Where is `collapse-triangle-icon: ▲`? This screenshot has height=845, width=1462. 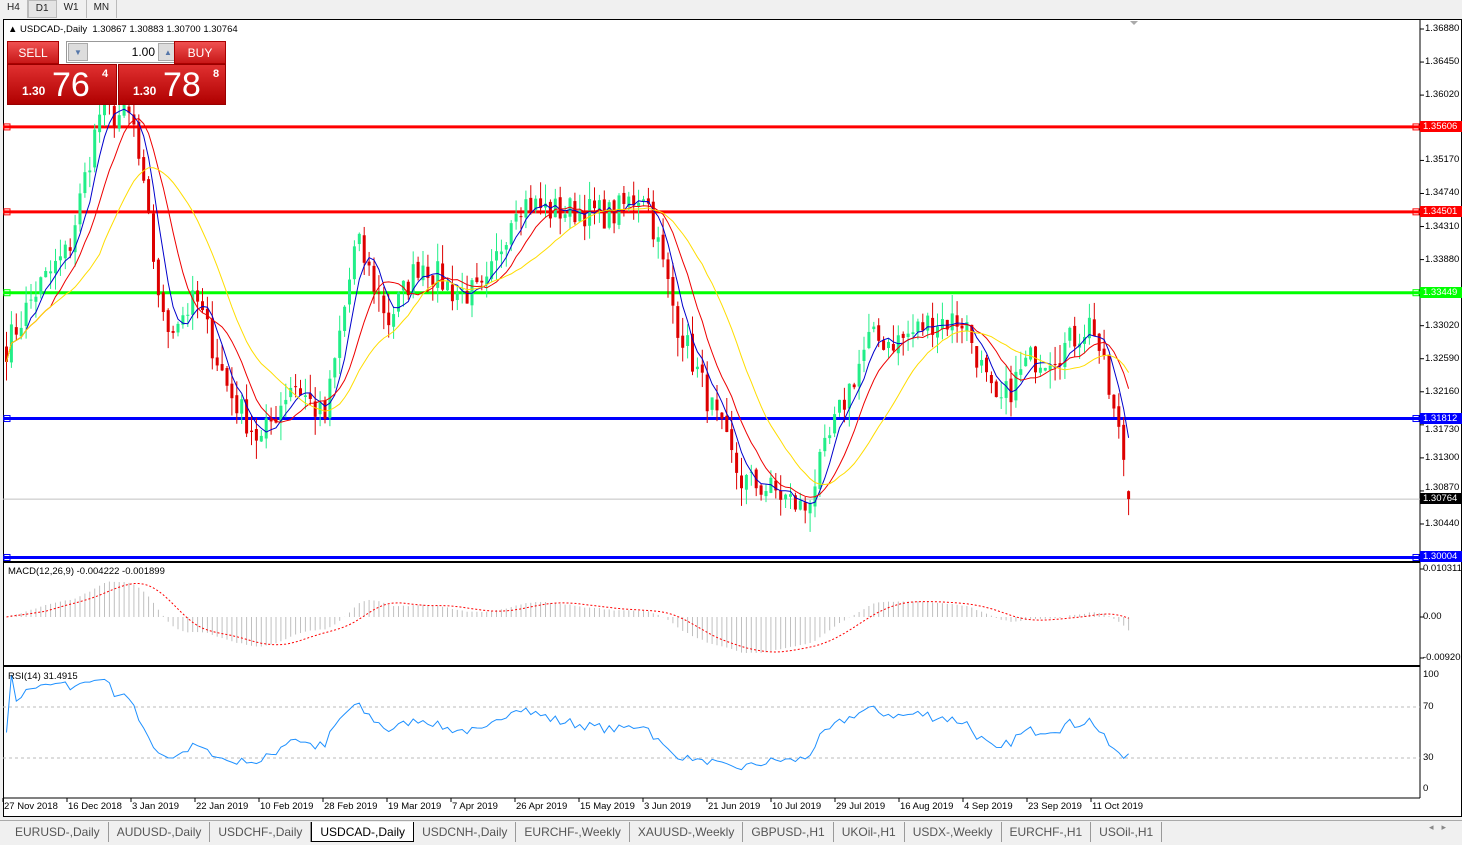 collapse-triangle-icon: ▲ is located at coordinates (13, 29).